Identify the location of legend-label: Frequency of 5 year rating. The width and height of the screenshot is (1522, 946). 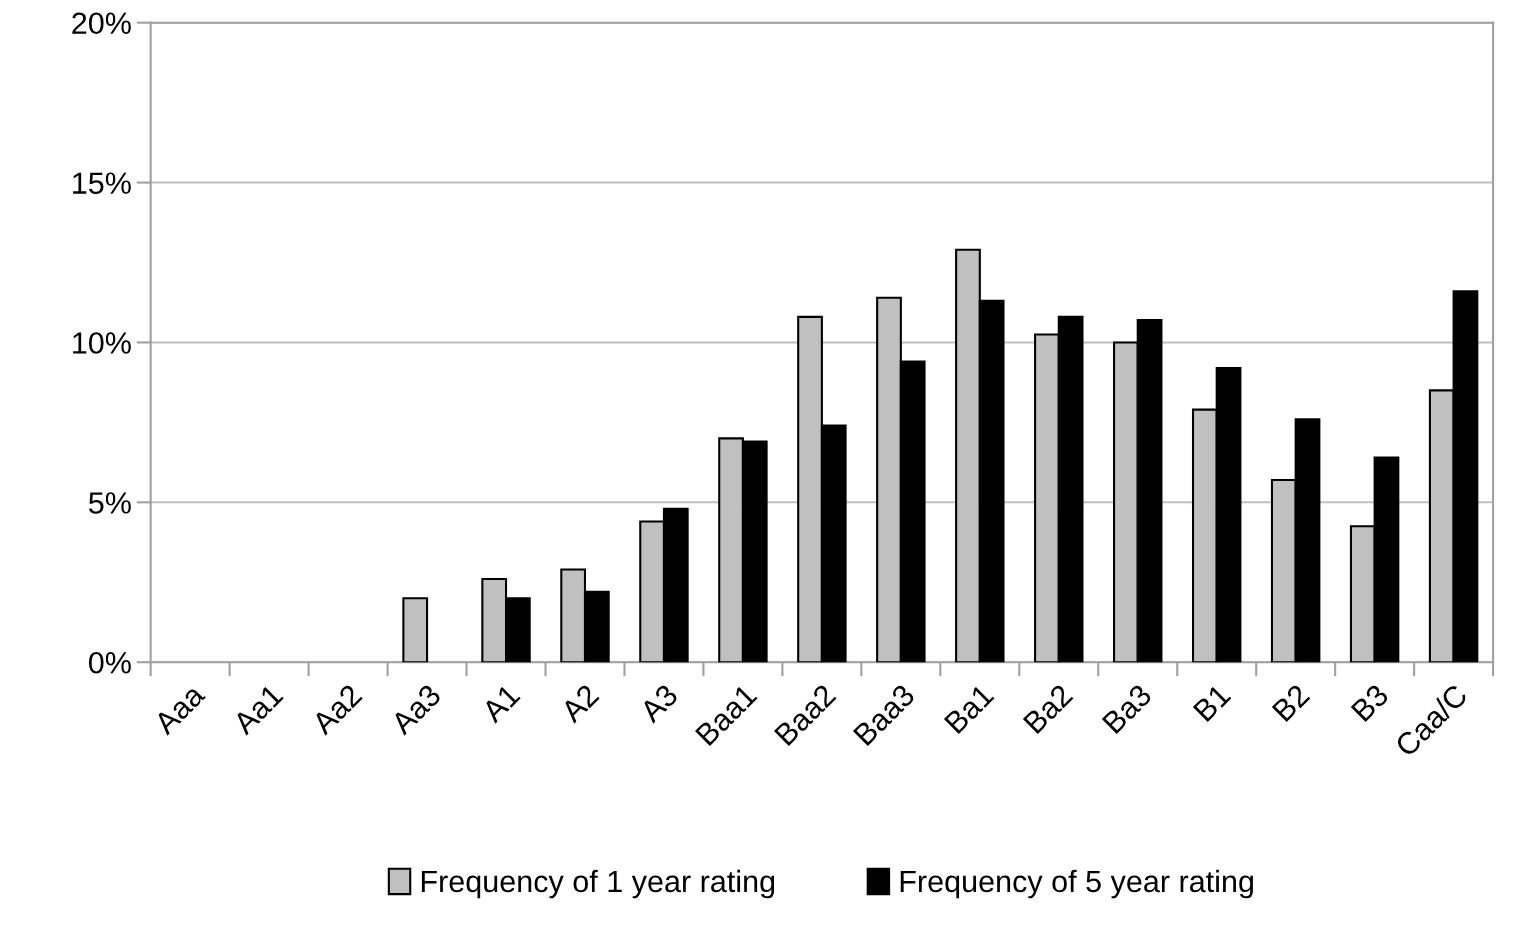
(1076, 884).